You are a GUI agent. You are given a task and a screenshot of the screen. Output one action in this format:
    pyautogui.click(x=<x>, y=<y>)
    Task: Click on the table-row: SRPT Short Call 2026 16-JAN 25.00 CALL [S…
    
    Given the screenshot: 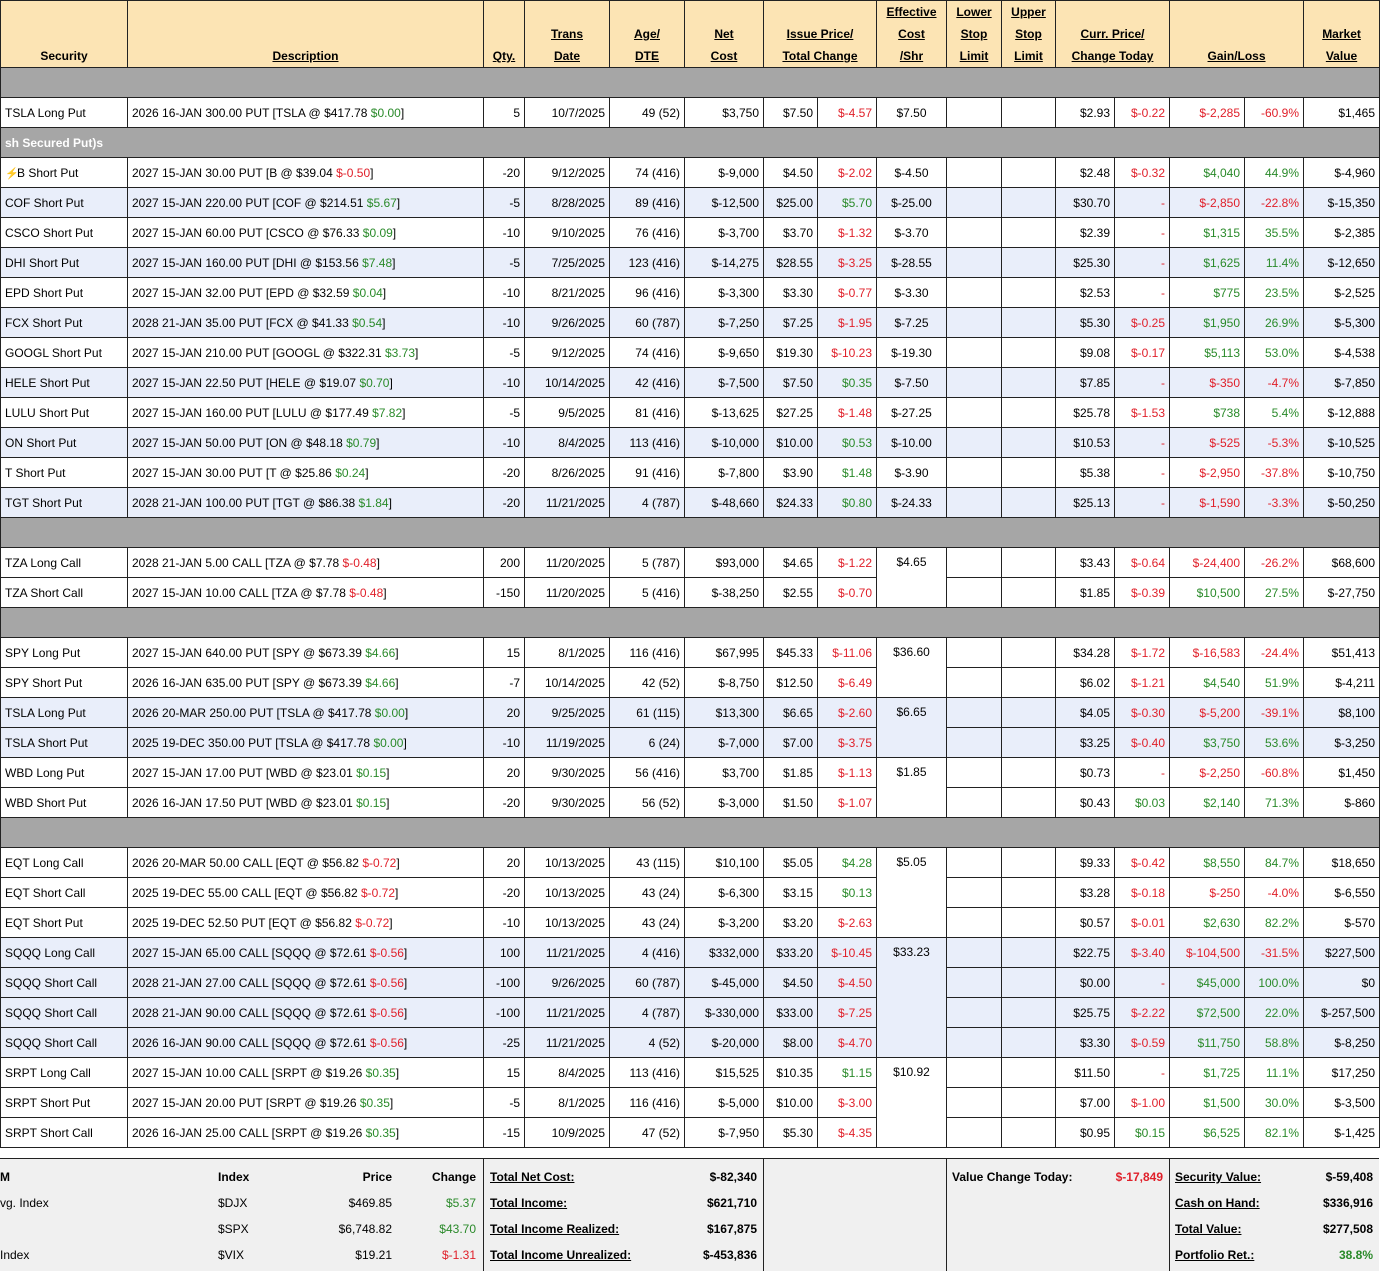 What is the action you would take?
    pyautogui.click(x=690, y=1132)
    